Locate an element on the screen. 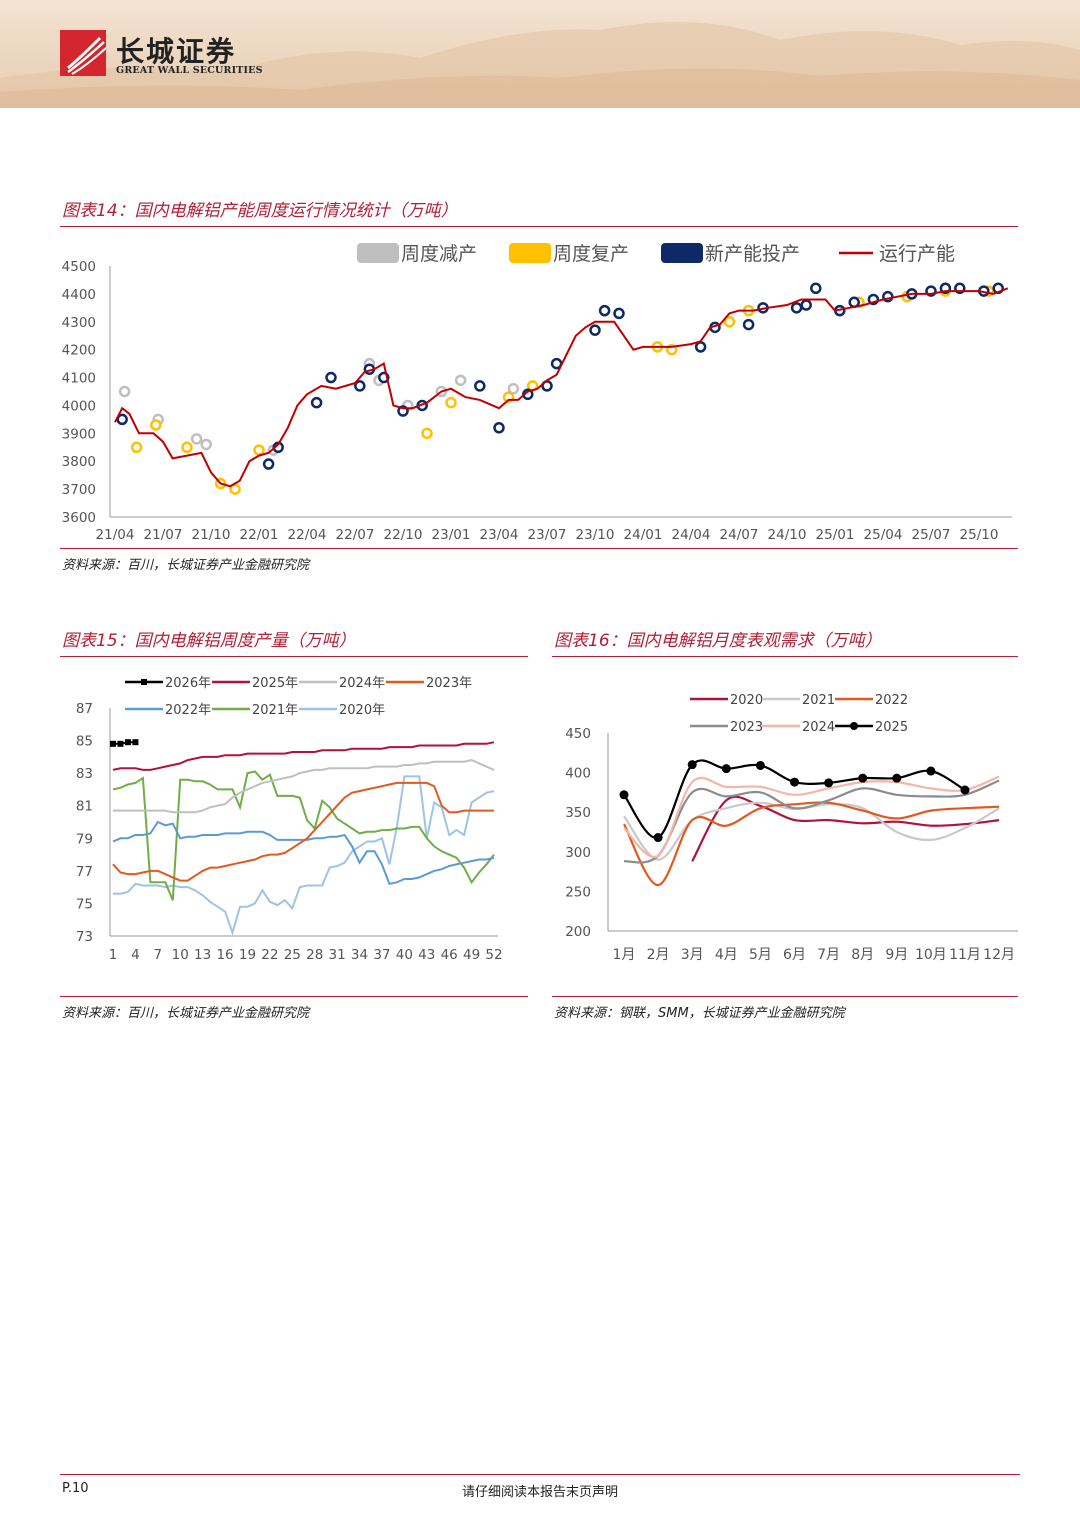 This screenshot has height=1527, width=1080. chart15-legend-label-4: 2022年 is located at coordinates (188, 710).